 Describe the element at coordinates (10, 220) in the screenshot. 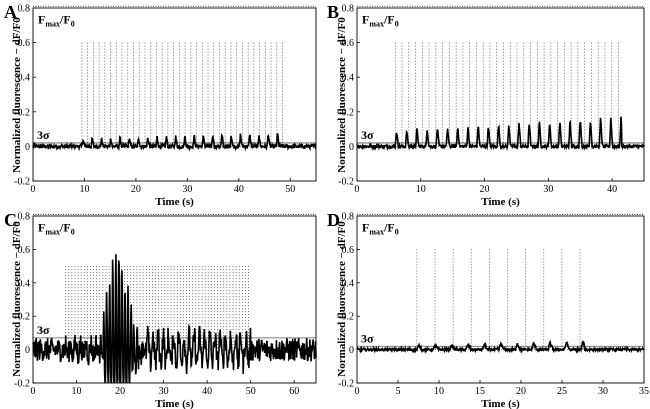

I see `panel-label: C` at that location.